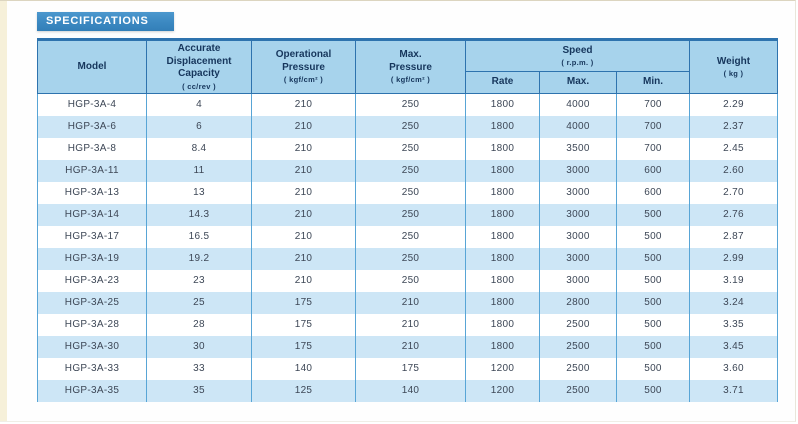 The height and width of the screenshot is (424, 798). I want to click on col-header-model-title: Model, so click(92, 66).